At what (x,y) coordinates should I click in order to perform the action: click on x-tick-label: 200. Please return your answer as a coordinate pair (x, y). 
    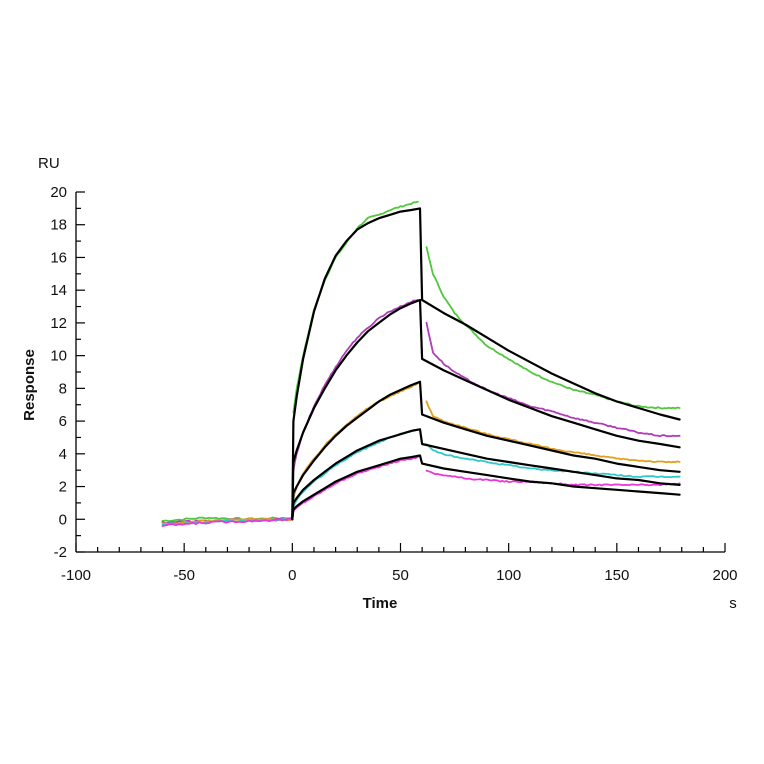
    Looking at the image, I should click on (724, 575).